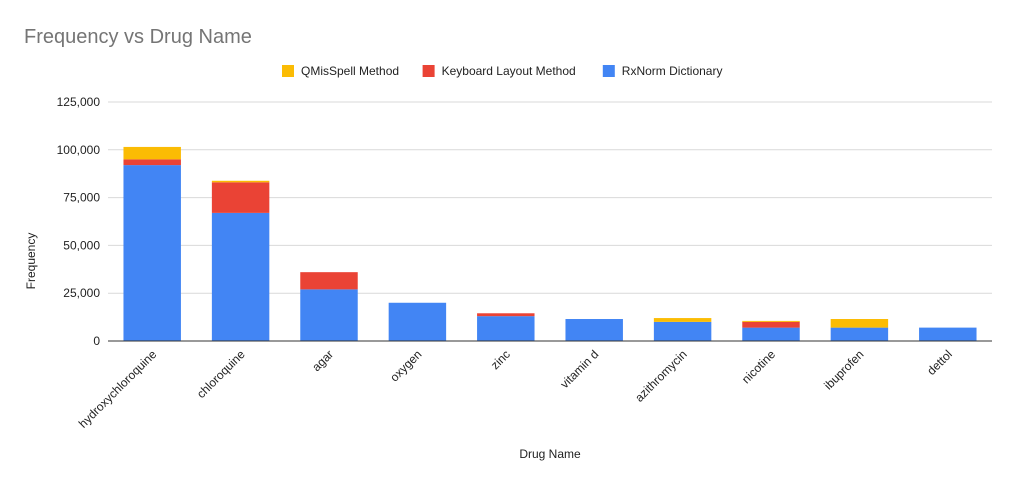  I want to click on x-tick-label: azithromycin, so click(661, 376).